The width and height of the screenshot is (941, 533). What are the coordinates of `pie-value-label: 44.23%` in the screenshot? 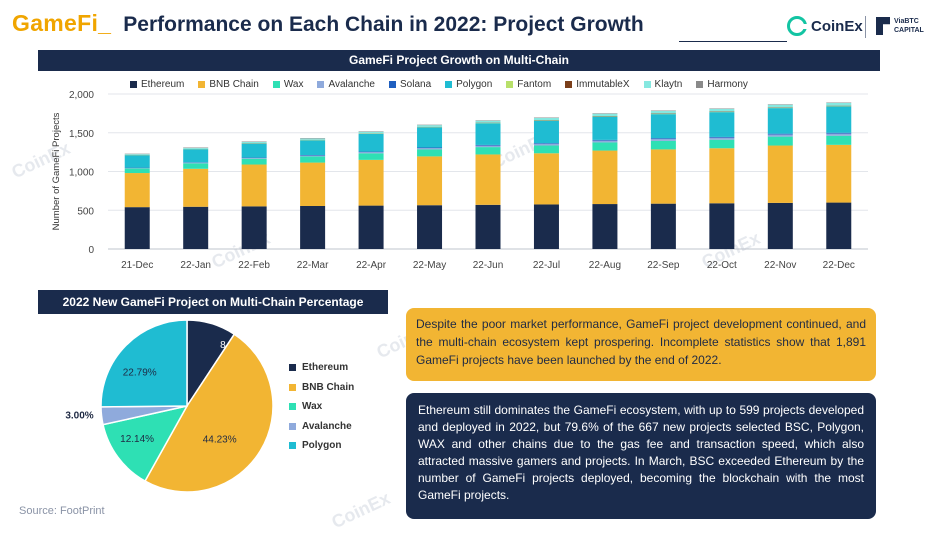 It's located at (220, 440).